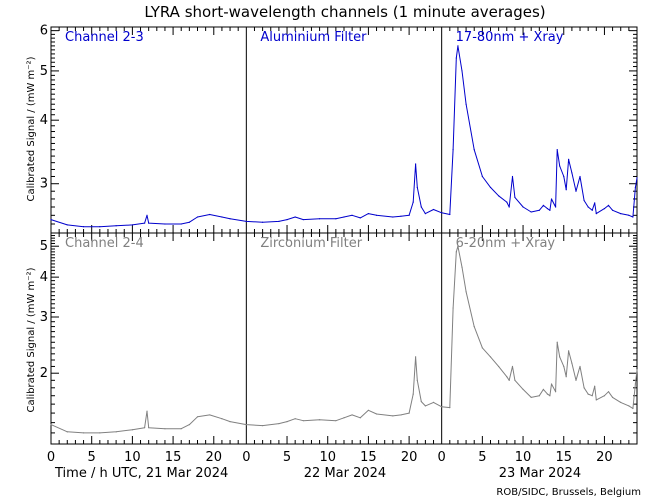  I want to click on y-tick-label-top: 5, so click(44, 71).